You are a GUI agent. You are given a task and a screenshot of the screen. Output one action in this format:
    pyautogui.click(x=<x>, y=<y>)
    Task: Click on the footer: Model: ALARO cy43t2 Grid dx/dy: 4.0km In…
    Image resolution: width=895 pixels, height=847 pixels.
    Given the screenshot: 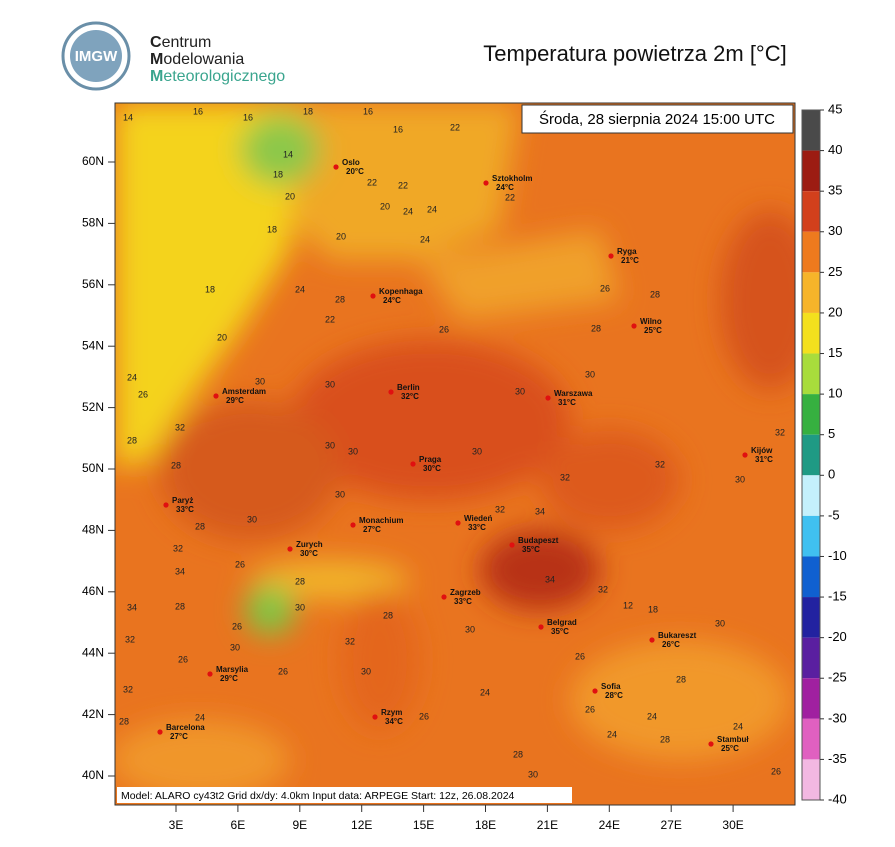 What is the action you would take?
    pyautogui.click(x=318, y=796)
    